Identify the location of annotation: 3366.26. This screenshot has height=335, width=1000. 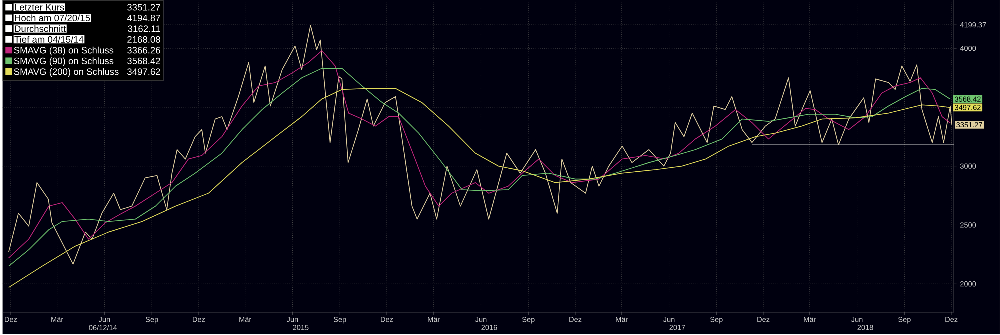
(144, 50).